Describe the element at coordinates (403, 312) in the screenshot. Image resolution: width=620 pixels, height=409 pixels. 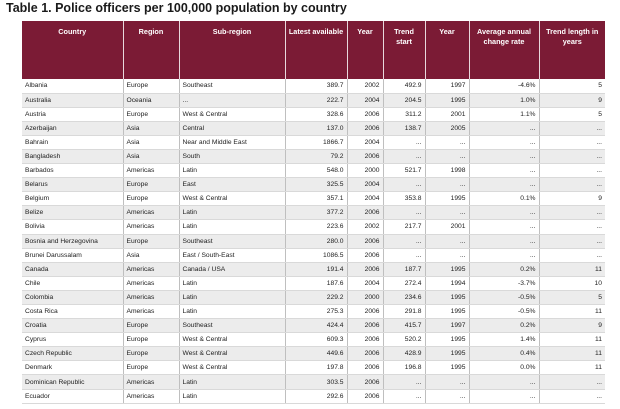
I see `table-cell: 291.8` at that location.